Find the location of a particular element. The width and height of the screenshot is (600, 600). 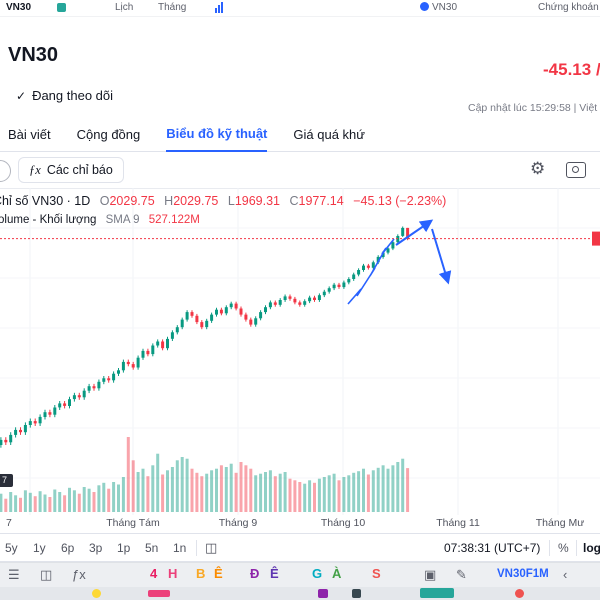

updated-timestamp: Cập nhật lúc 15:29:58 | Việt Nam is located at coordinates (534, 108).